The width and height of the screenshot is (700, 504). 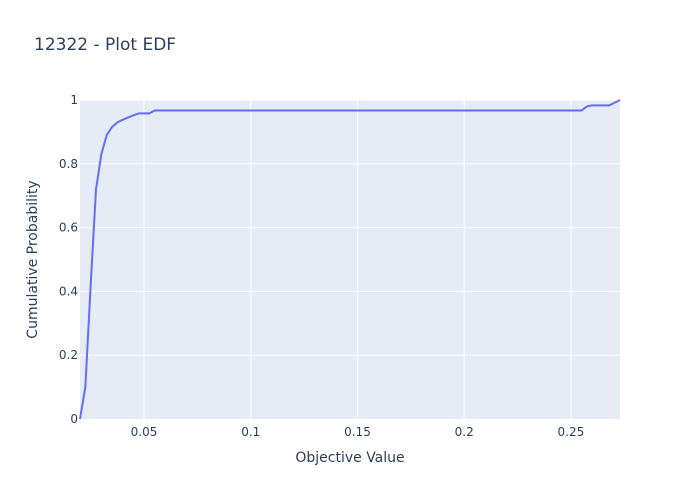 What do you see at coordinates (464, 432) in the screenshot?
I see `x-tick-label: 0.2` at bounding box center [464, 432].